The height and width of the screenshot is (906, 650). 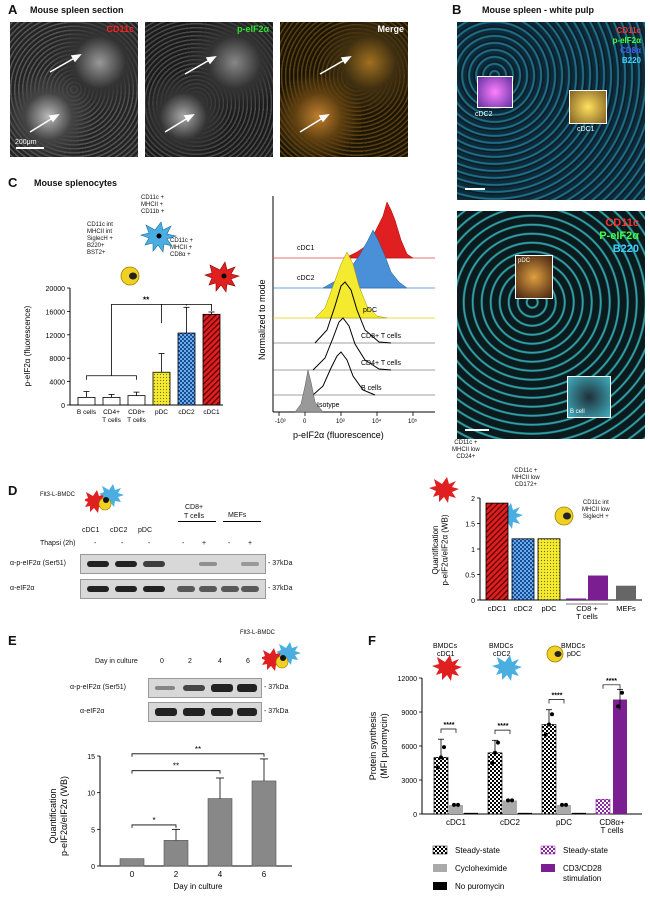 What do you see at coordinates (209, 89) in the screenshot?
I see `peif2a-image: p-eIF2α` at bounding box center [209, 89].